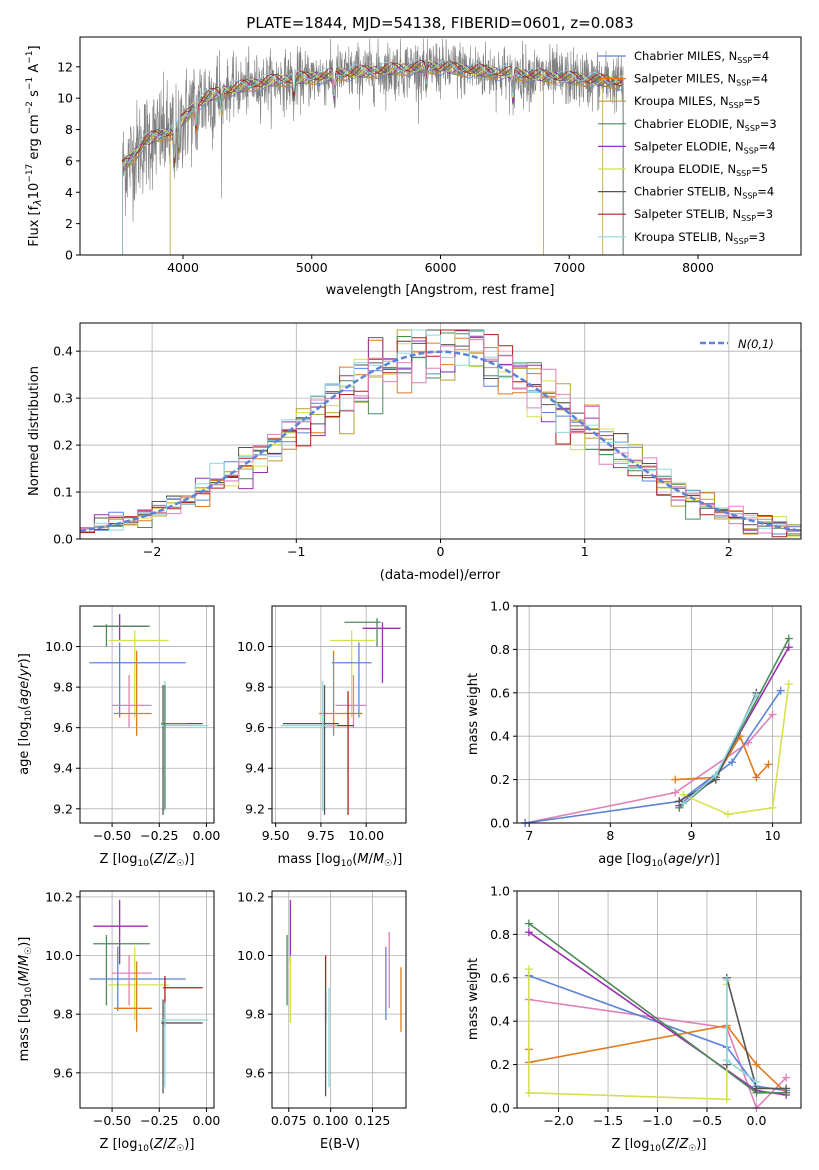 This screenshot has width=819, height=1170. I want to click on y-tick-label: 0.3, so click(63, 398).